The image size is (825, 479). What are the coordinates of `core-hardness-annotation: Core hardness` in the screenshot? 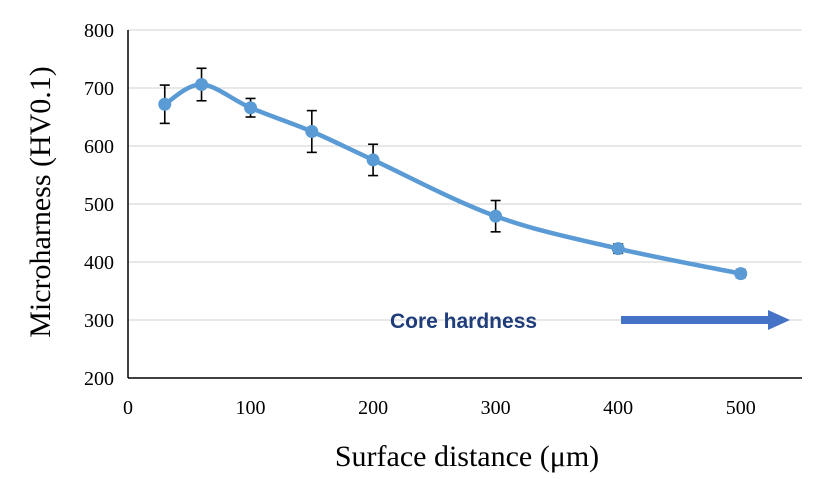 It's located at (463, 321).